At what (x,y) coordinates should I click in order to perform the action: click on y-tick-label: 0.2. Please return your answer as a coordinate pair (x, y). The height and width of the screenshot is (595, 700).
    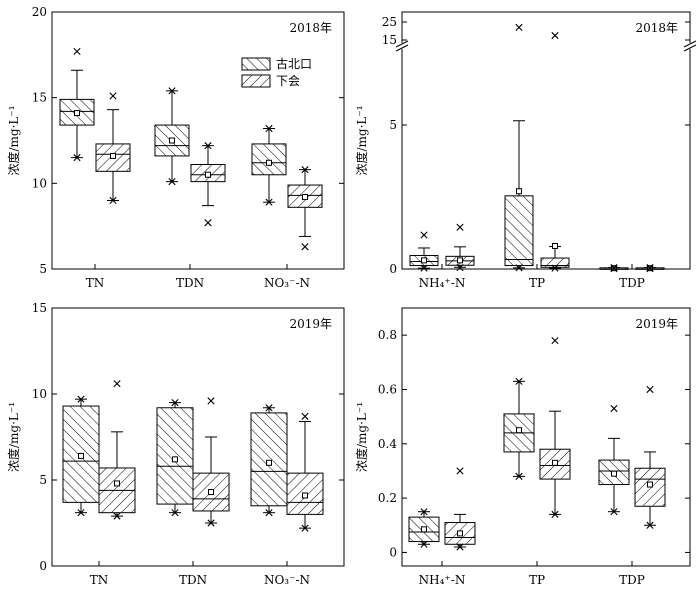
    Looking at the image, I should click on (387, 498).